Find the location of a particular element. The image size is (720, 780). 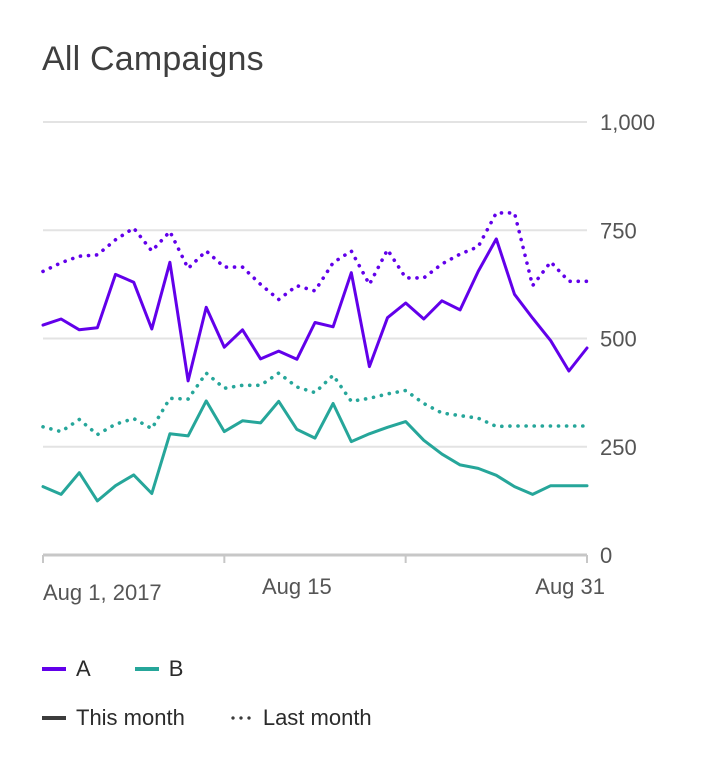

series-line-b-last-month is located at coordinates (315, 404).